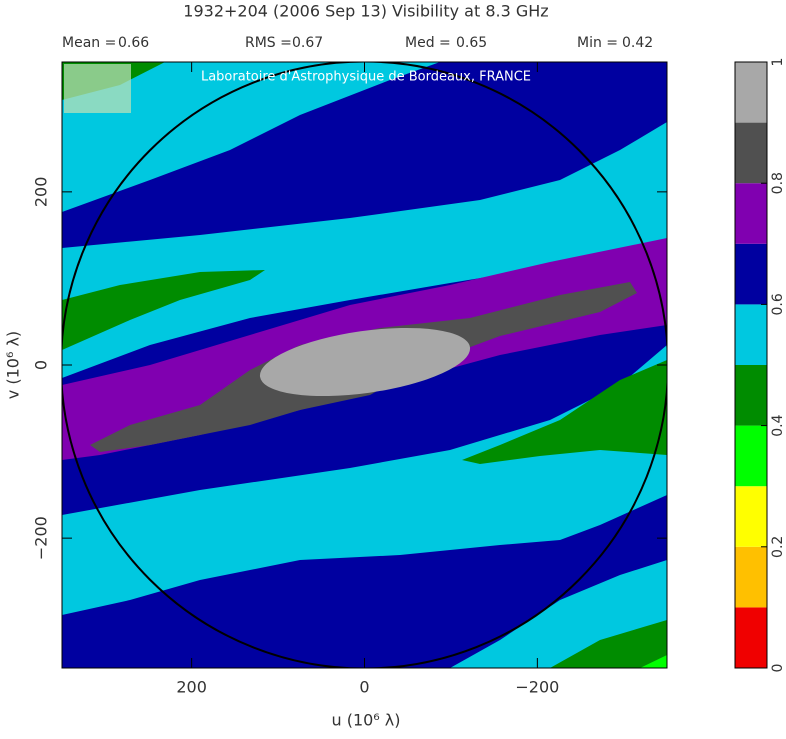  I want to click on y-tick-label: 200, so click(41, 192).